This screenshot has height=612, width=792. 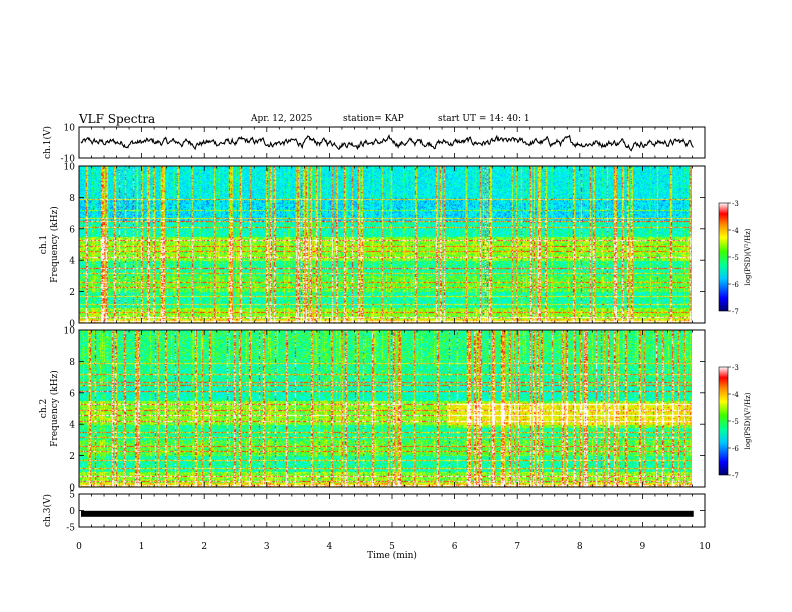 What do you see at coordinates (70, 129) in the screenshot?
I see `ch1-waveform-tick-label: 10` at bounding box center [70, 129].